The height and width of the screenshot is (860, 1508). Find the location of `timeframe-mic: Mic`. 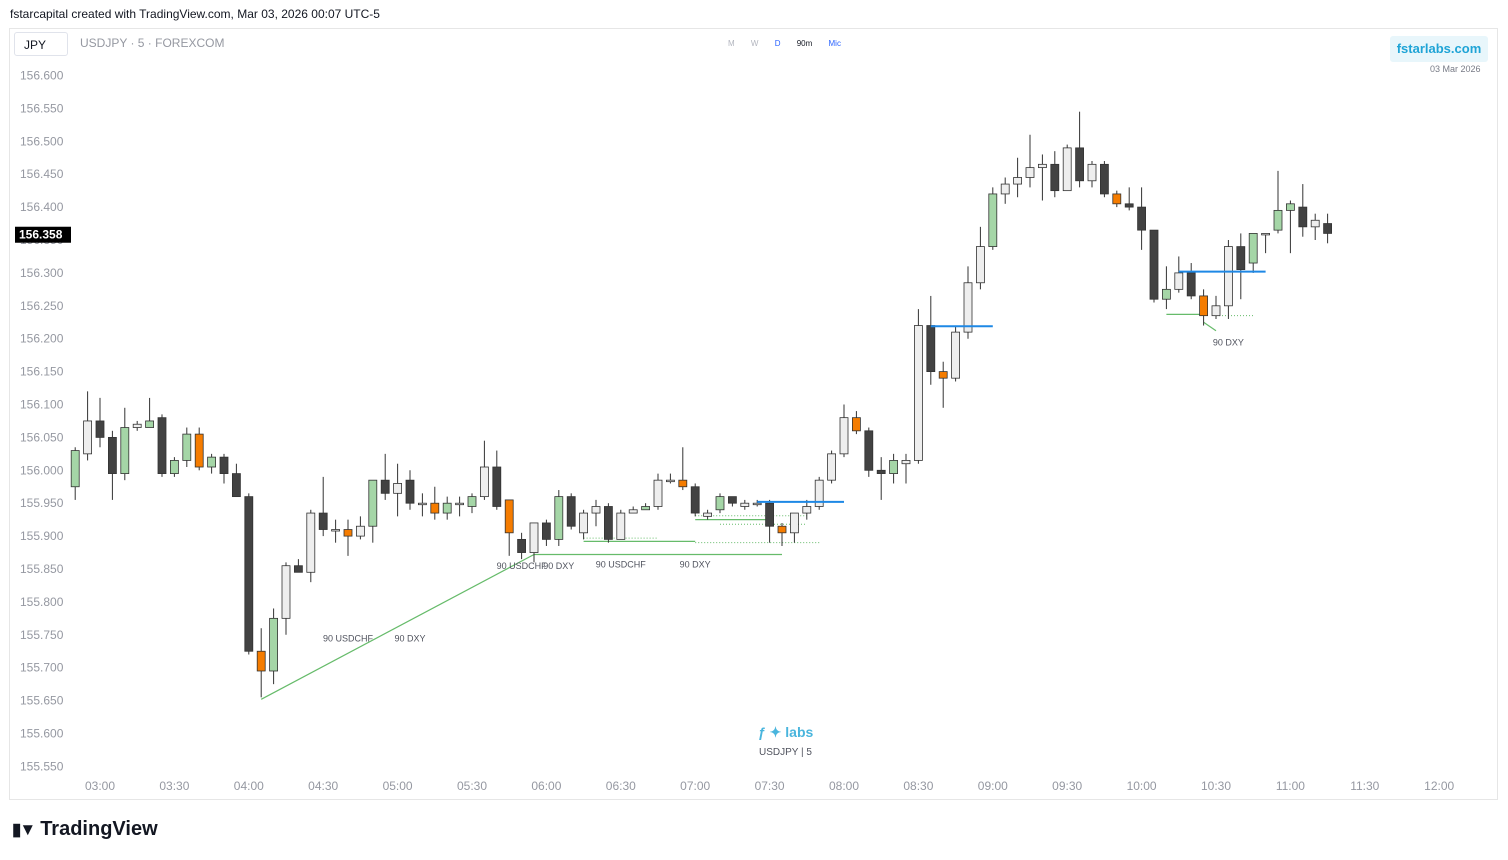

timeframe-mic: Mic is located at coordinates (834, 43).